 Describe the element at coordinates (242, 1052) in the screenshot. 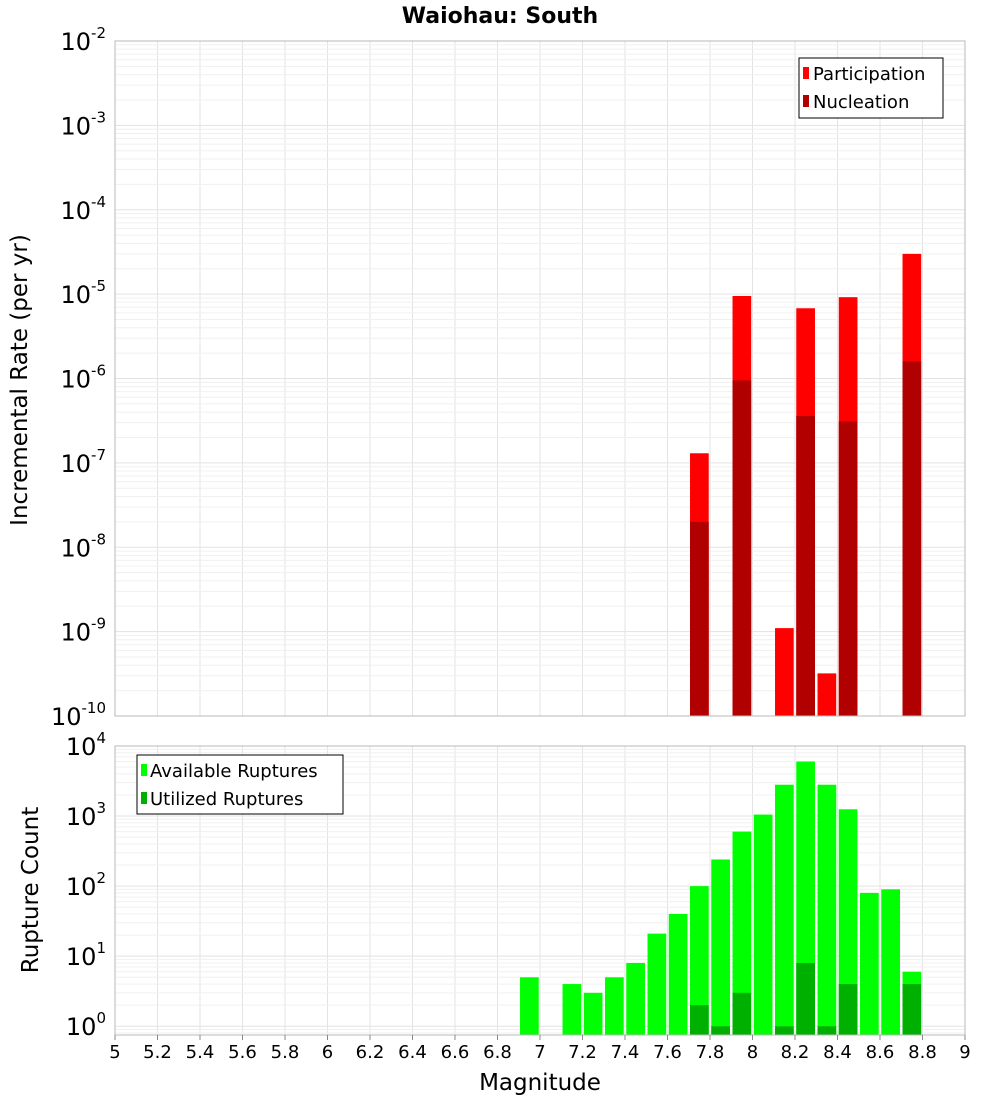

I see `x-tick-label: 5.6` at that location.